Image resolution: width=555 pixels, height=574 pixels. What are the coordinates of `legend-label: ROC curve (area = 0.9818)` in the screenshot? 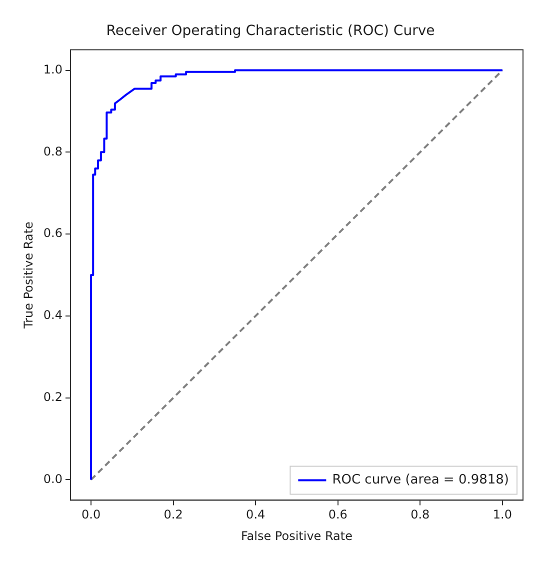 It's located at (421, 480).